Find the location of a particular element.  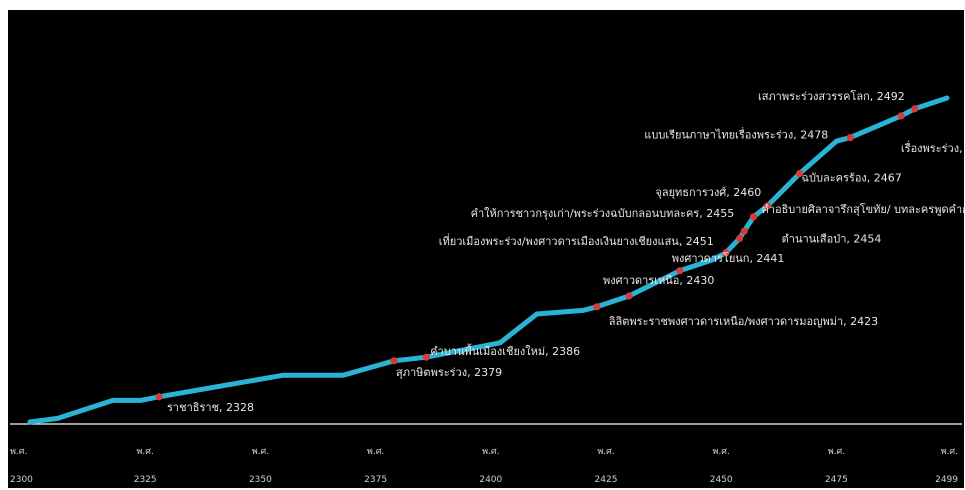

x-tick-year-label: 2425 is located at coordinates (606, 480).